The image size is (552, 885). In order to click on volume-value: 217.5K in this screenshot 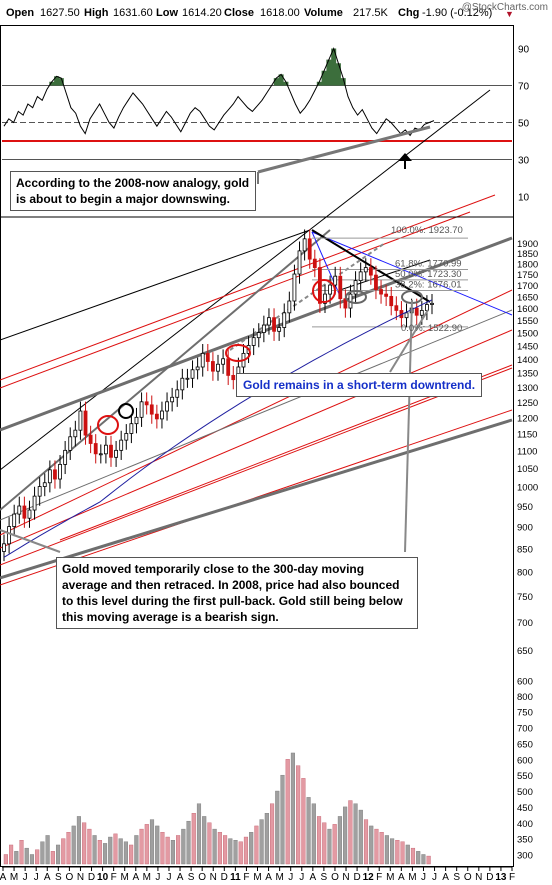, I will do `click(370, 13)`.